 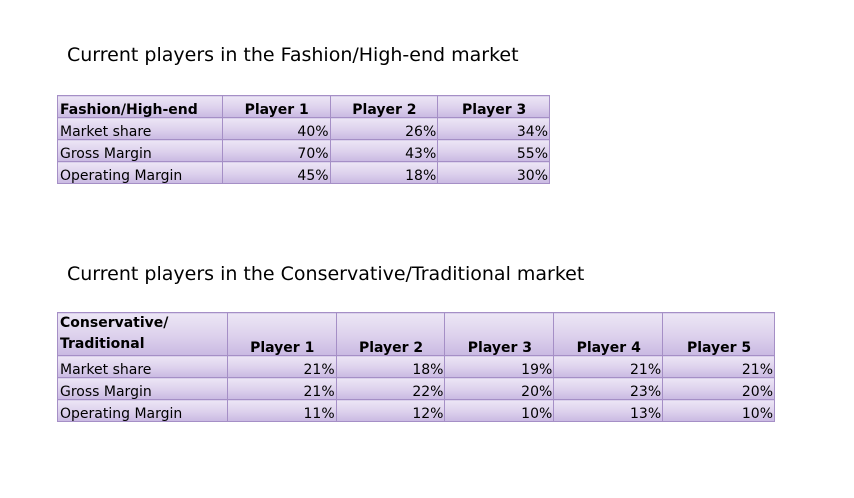 I want to click on table-cell: 30%, so click(x=493, y=172).